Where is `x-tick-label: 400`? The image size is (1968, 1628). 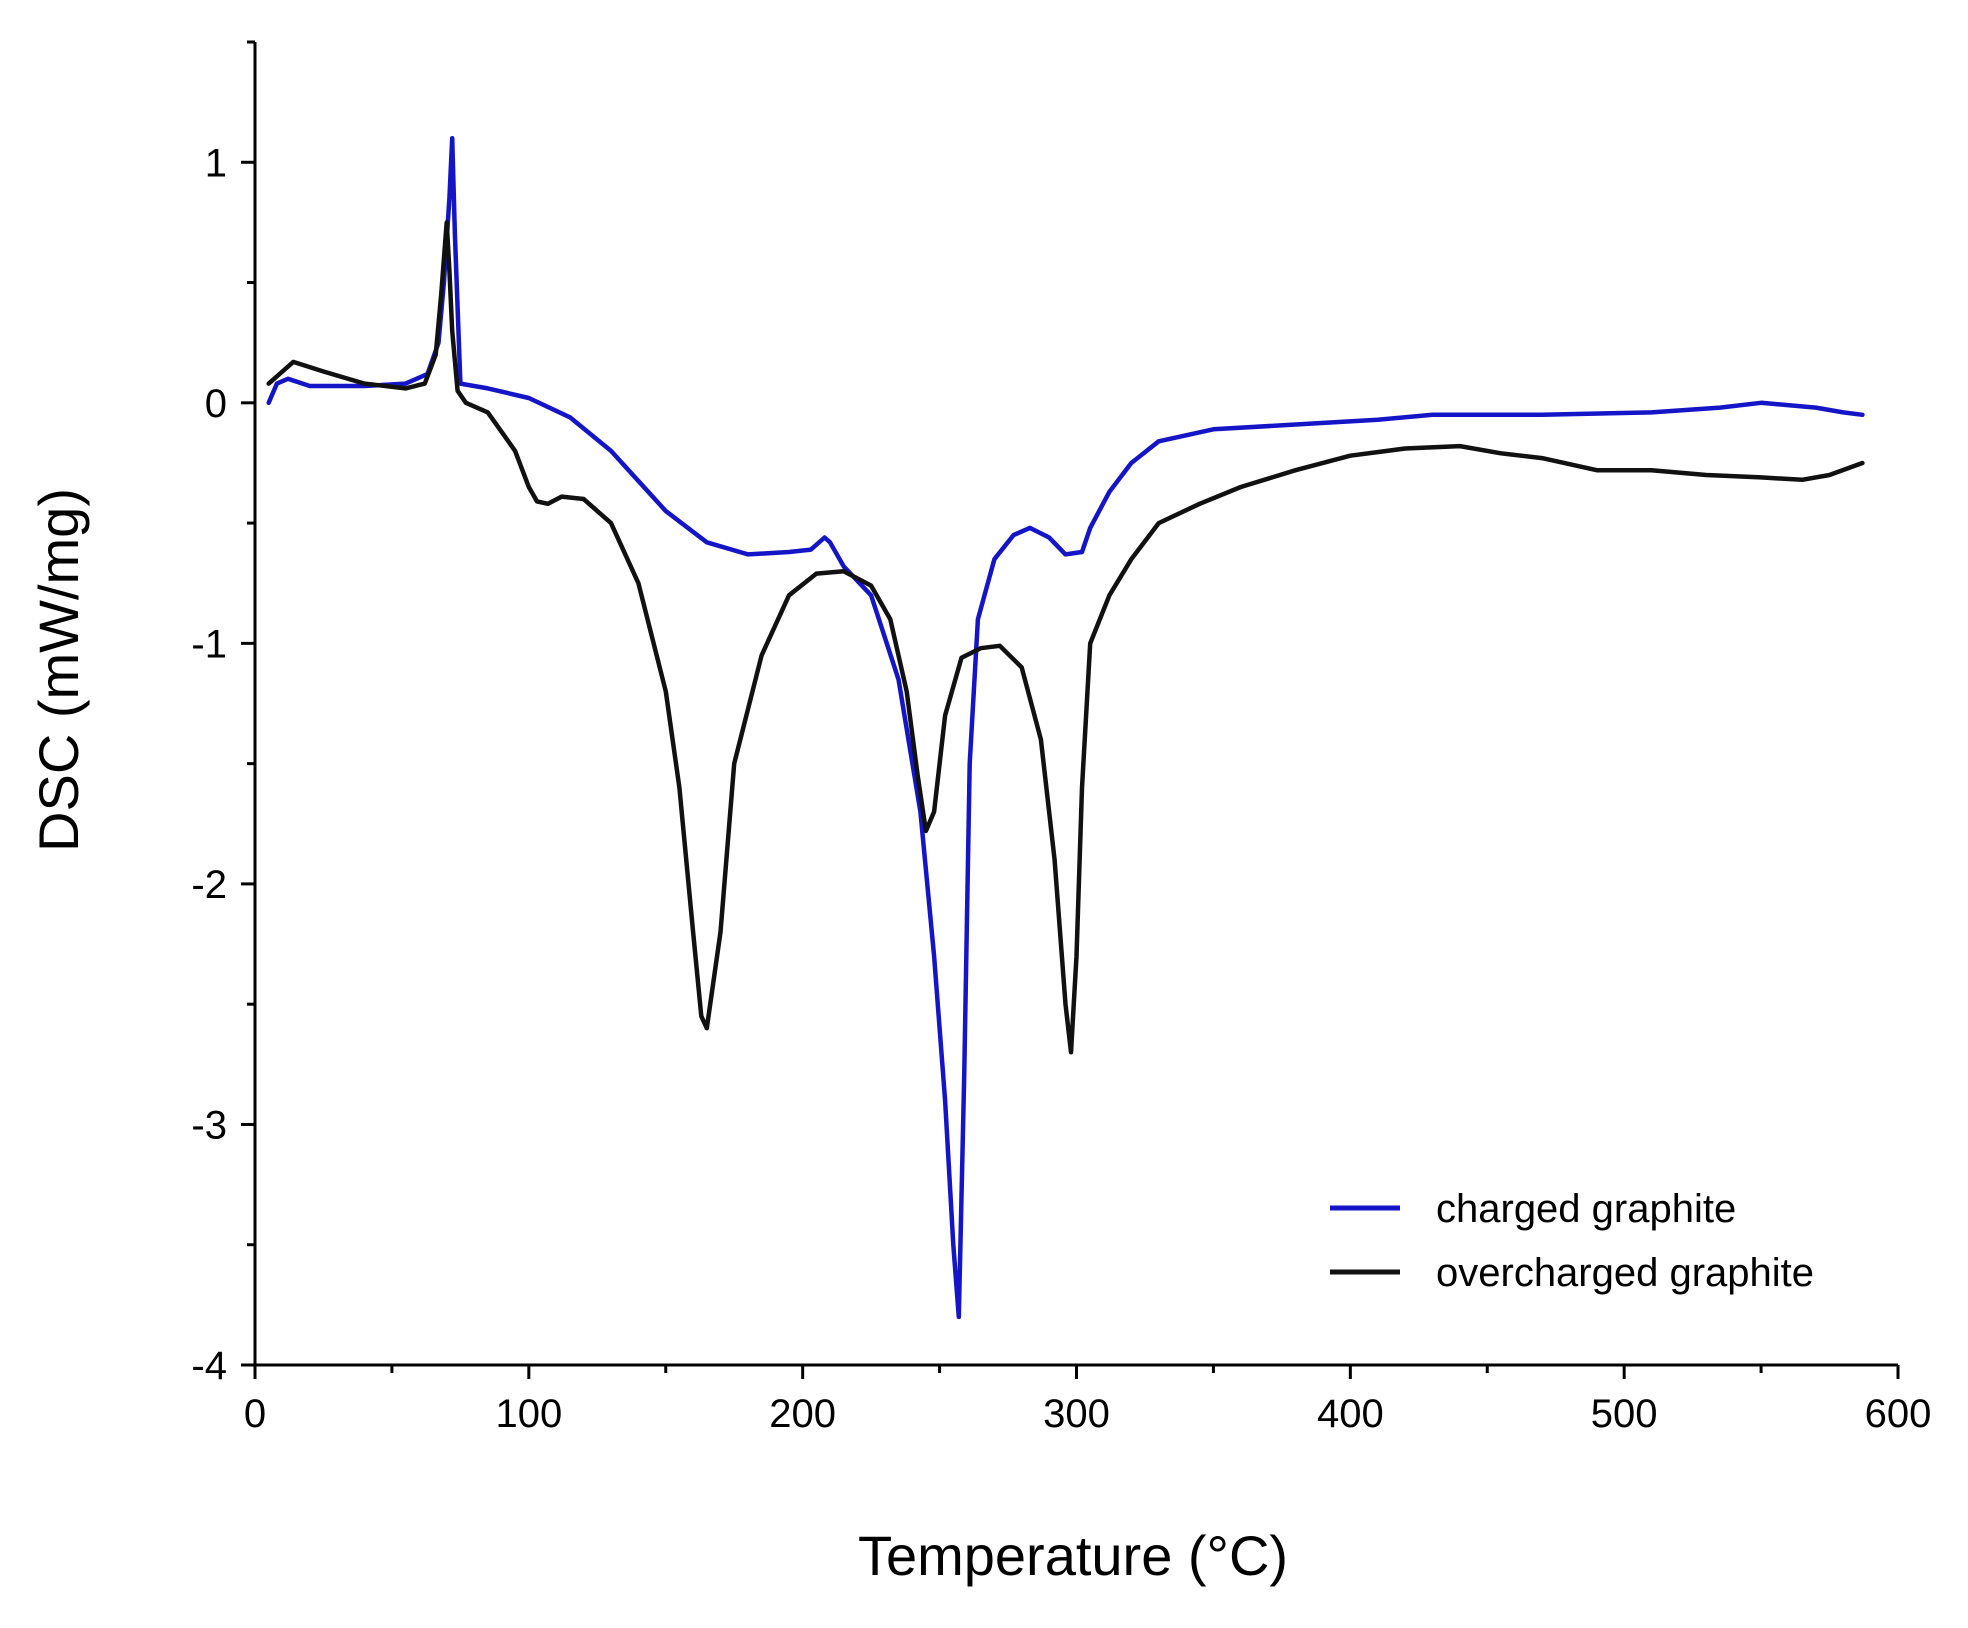 x-tick-label: 400 is located at coordinates (1350, 1414).